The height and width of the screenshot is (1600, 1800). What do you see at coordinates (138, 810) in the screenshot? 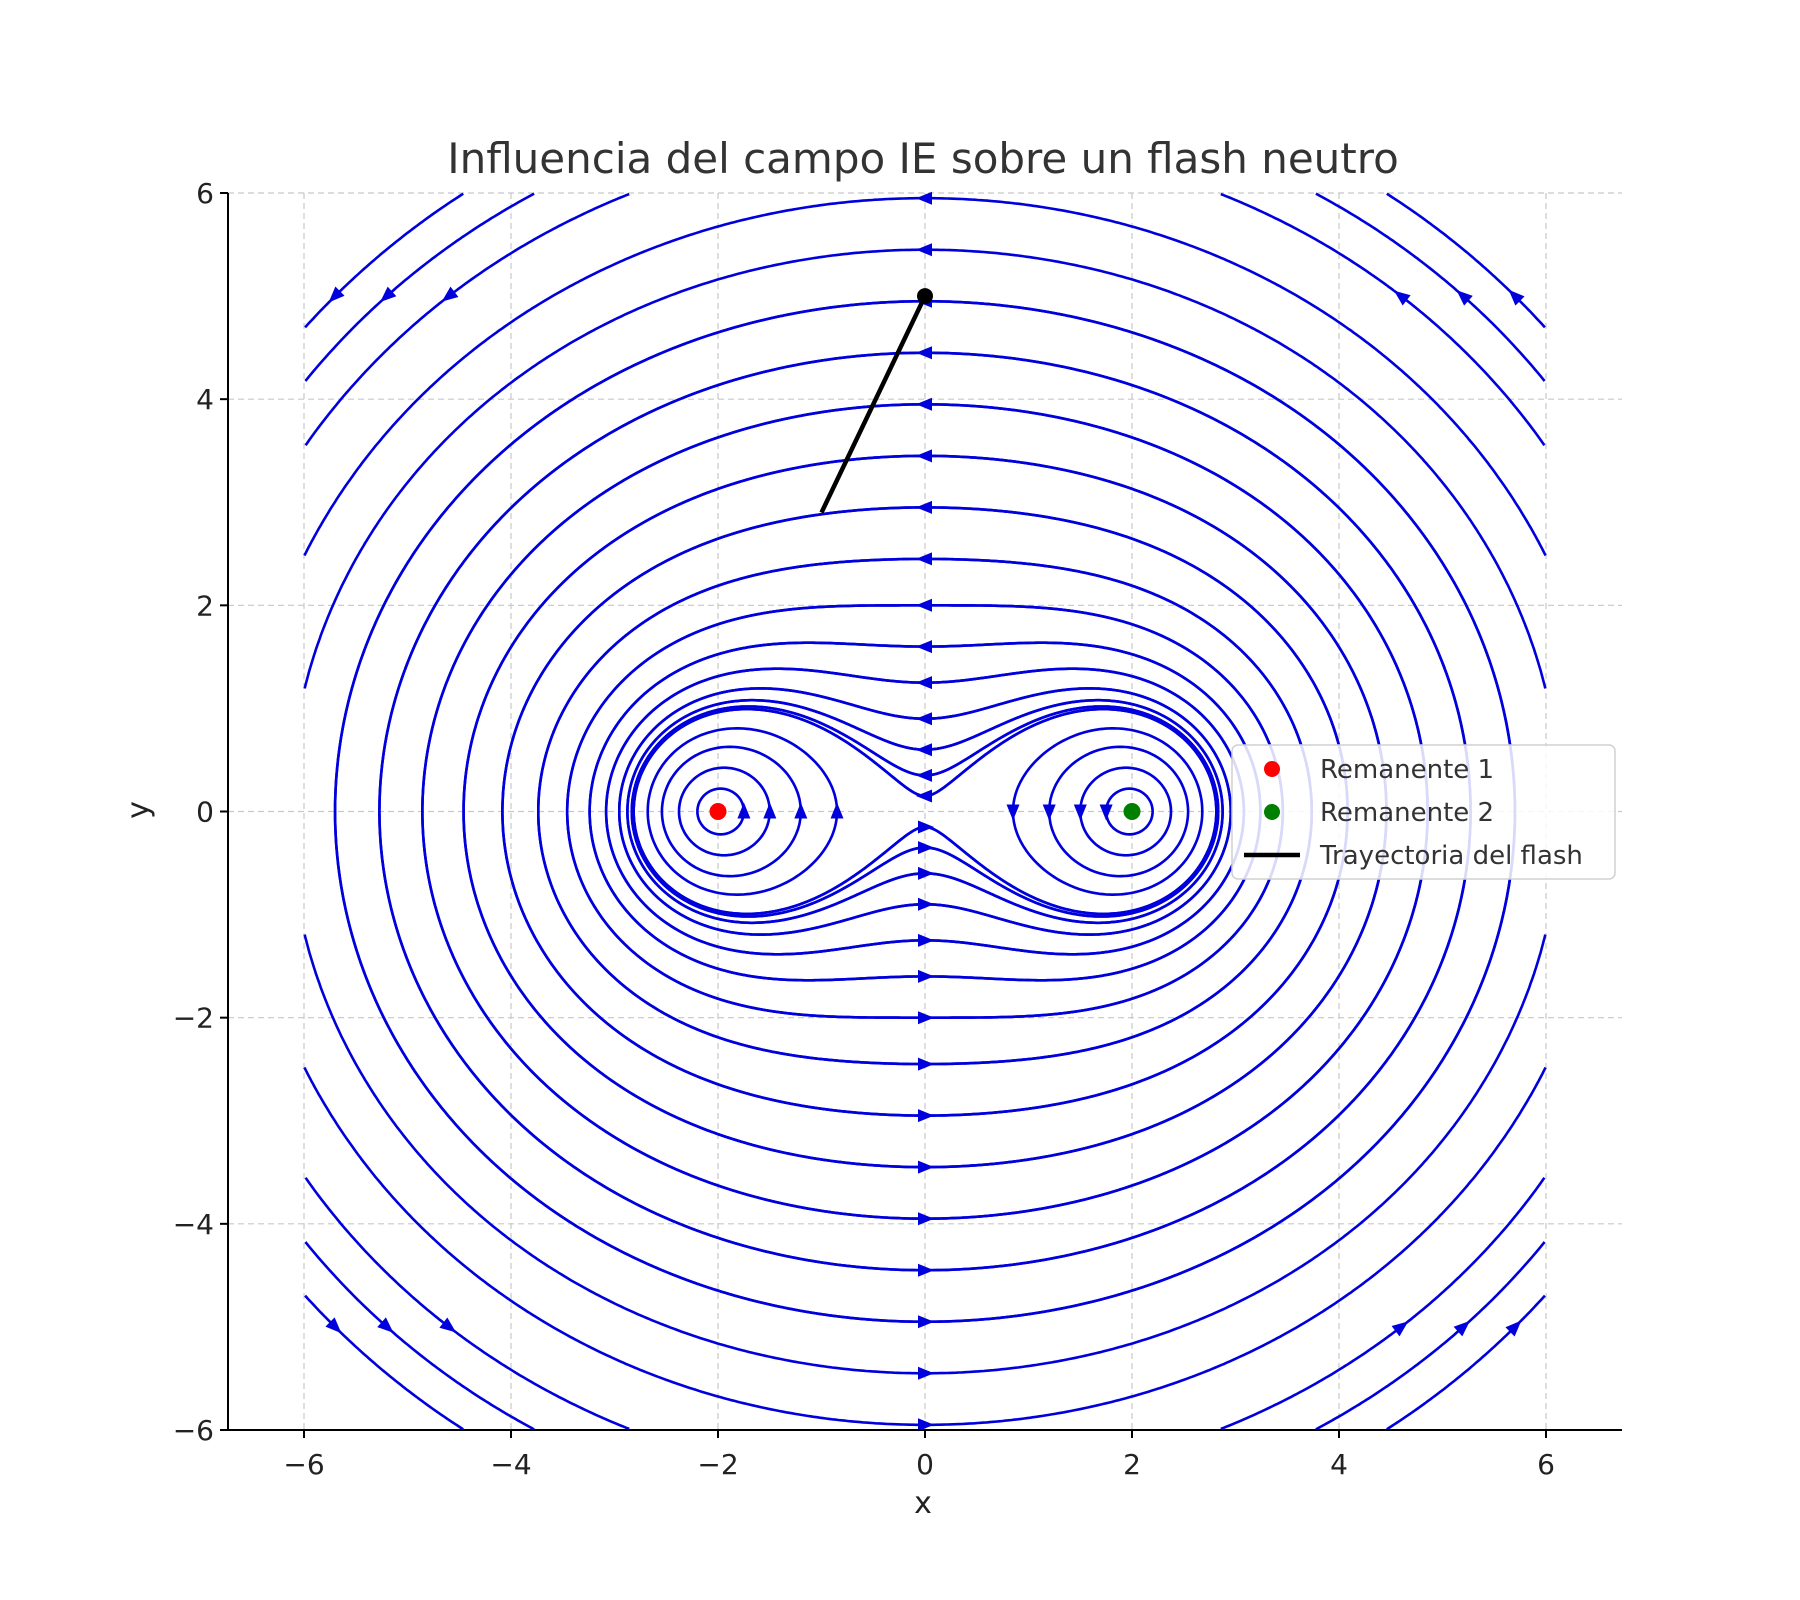
I see `y-axis-label: y` at bounding box center [138, 810].